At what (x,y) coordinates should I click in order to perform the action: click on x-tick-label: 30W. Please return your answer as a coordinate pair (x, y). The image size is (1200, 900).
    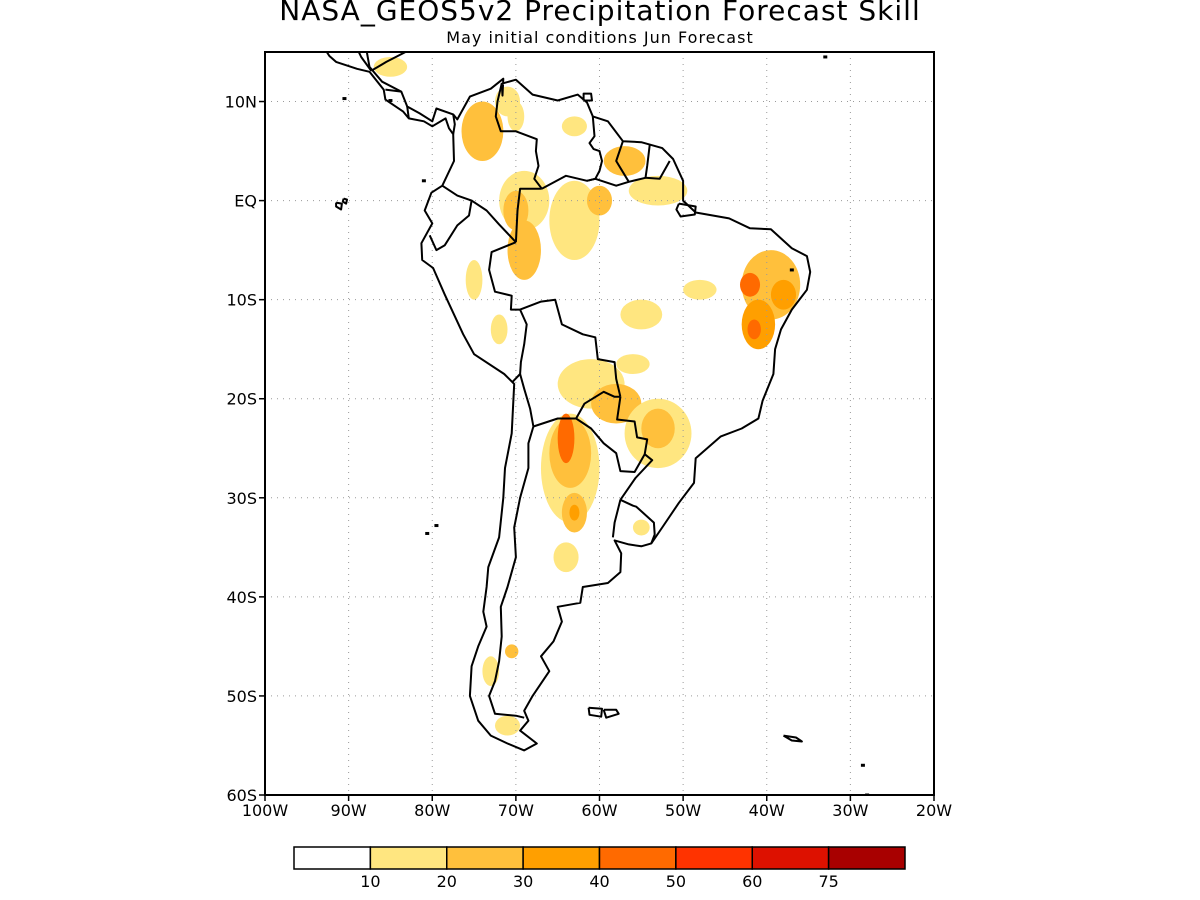
    Looking at the image, I should click on (850, 810).